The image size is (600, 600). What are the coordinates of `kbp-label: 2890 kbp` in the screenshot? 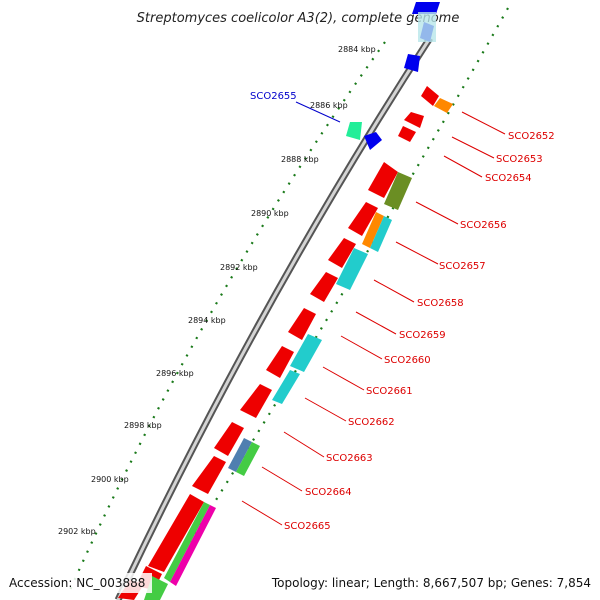 It's located at (270, 213).